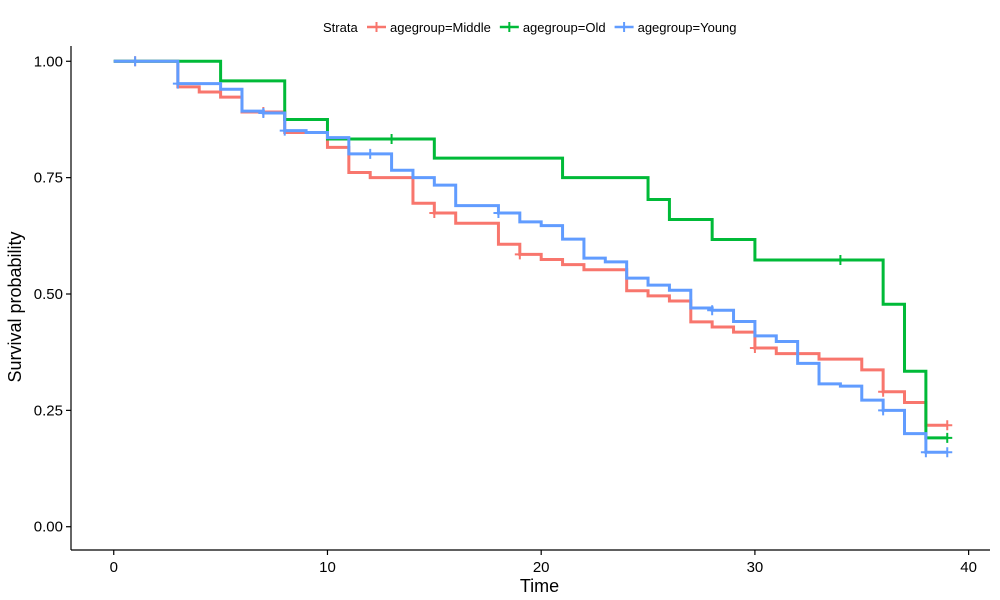 The width and height of the screenshot is (1000, 600). Describe the element at coordinates (48, 294) in the screenshot. I see `y-tick-label: 0.50` at that location.